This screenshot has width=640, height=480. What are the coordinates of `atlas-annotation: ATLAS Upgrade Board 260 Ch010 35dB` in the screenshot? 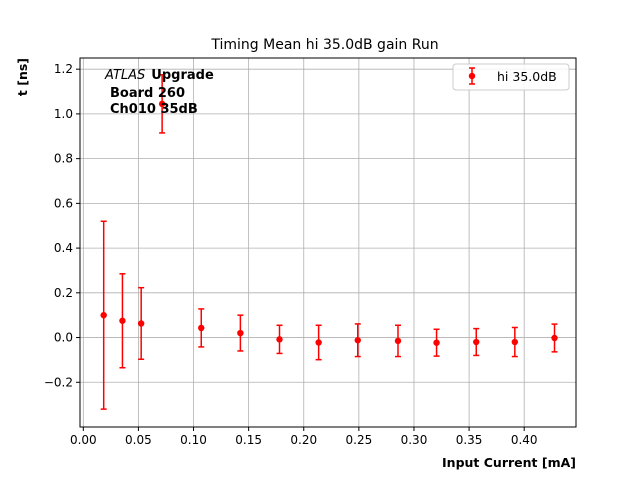 It's located at (159, 92).